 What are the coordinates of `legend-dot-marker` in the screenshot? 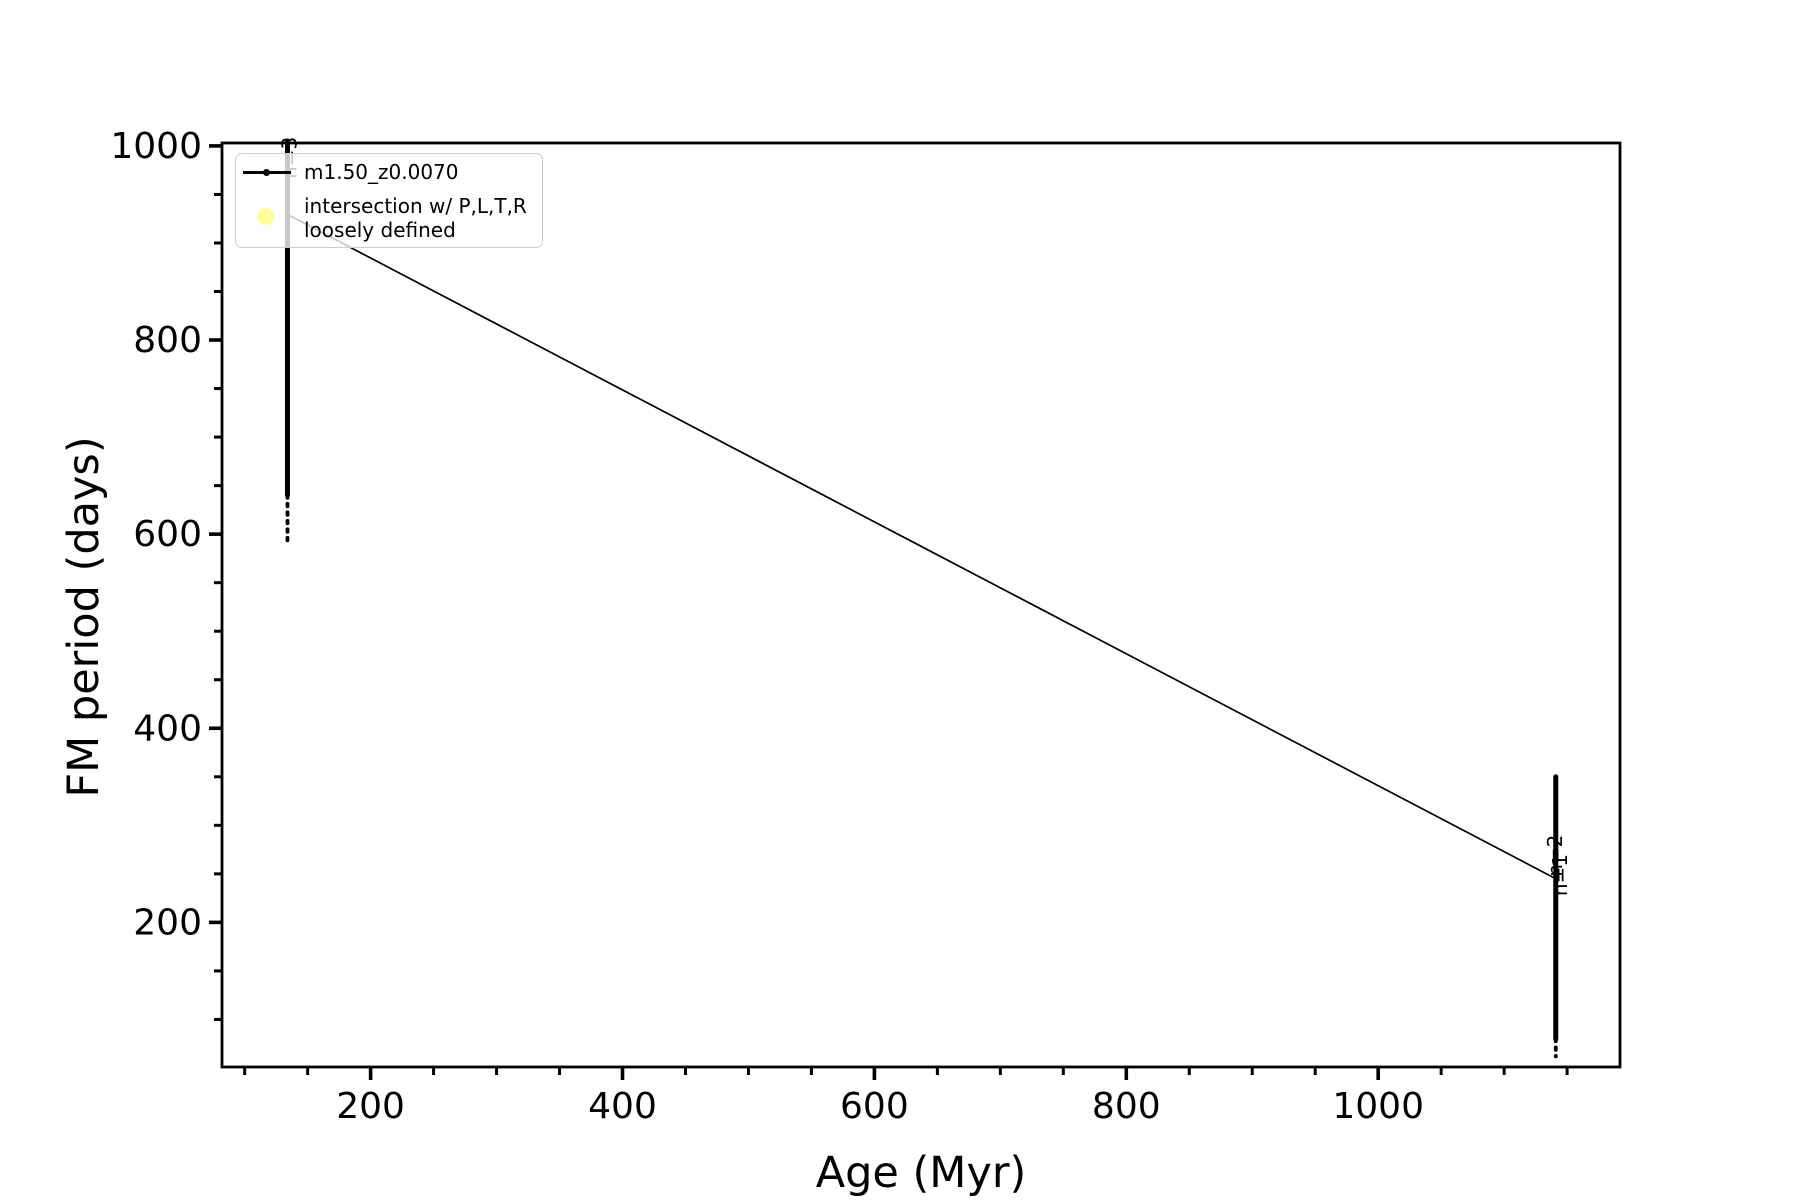 It's located at (266, 172).